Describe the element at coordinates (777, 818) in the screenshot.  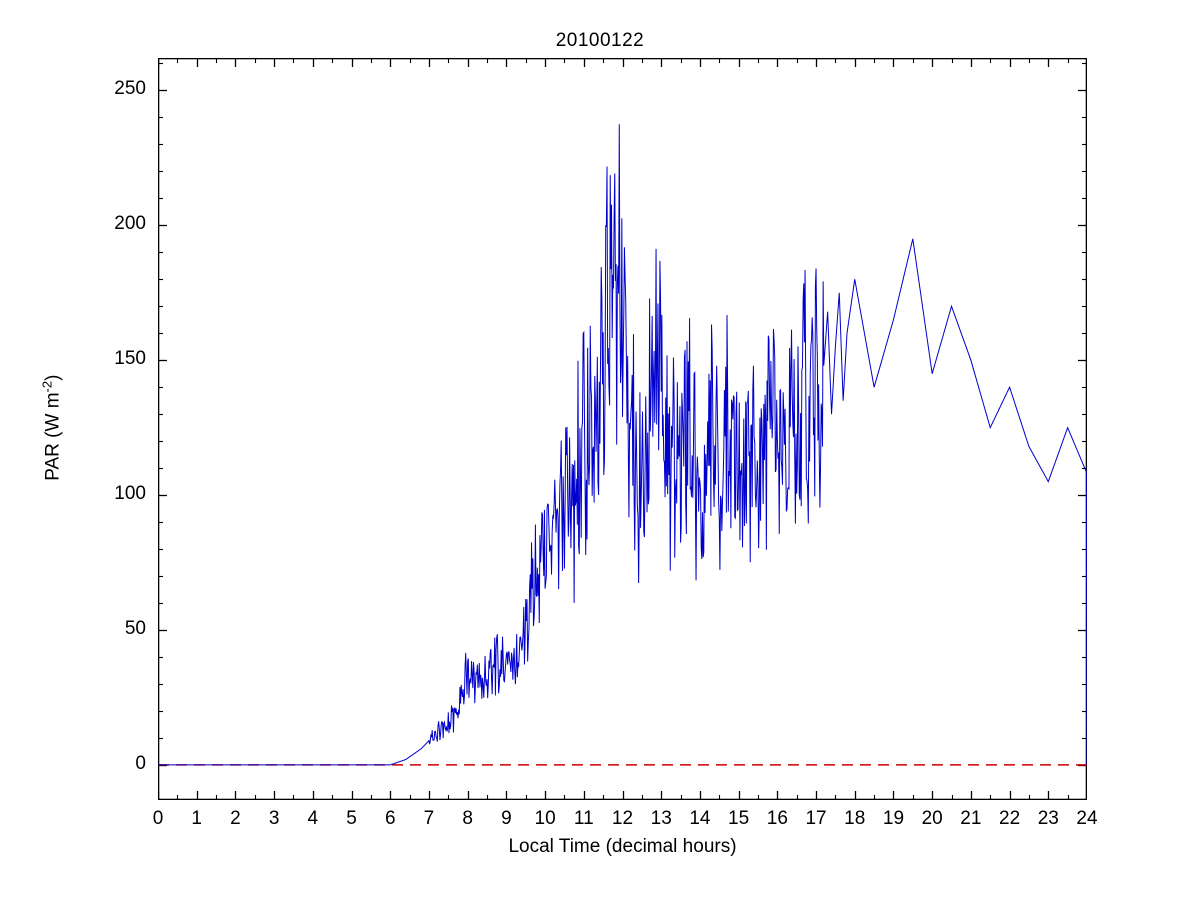
I see `x-tick-label: 16` at that location.